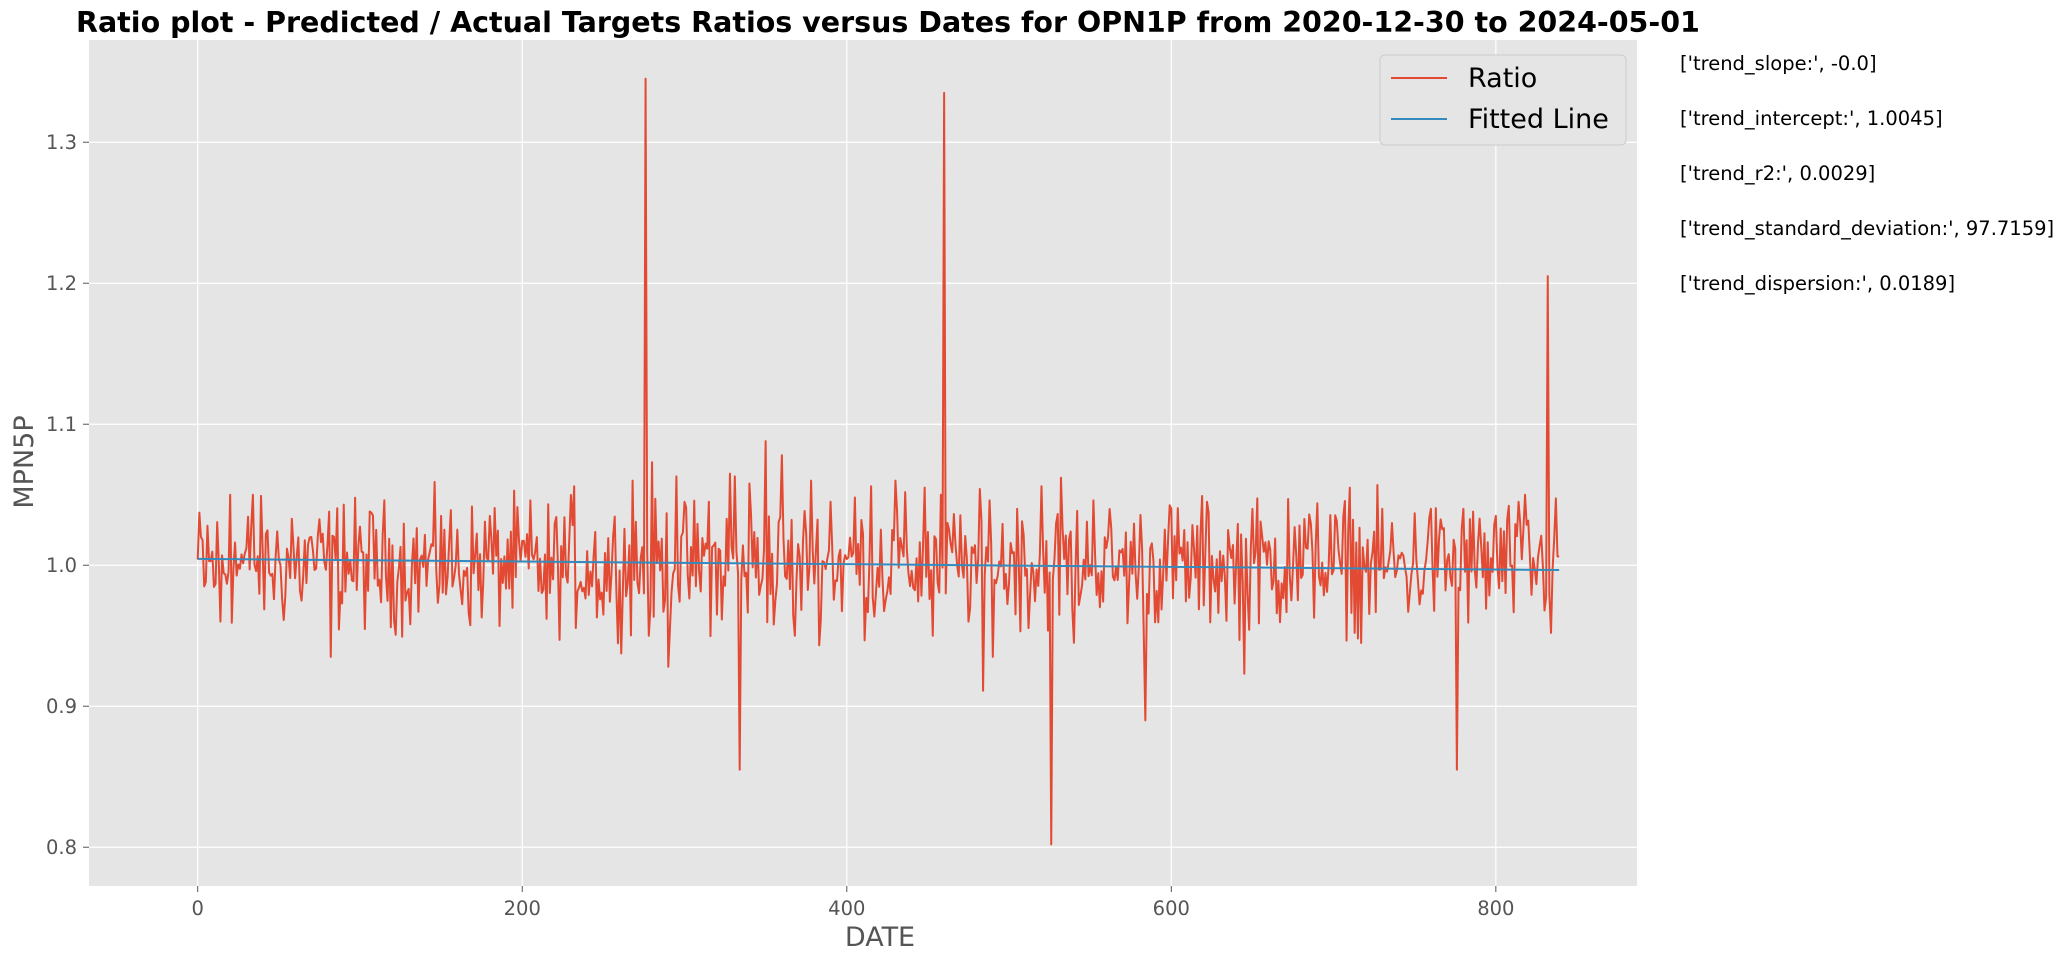 This screenshot has width=2071, height=960. Describe the element at coordinates (1778, 173) in the screenshot. I see `stat-trend-r2: ['trend_r2:', 0.0029]` at that location.